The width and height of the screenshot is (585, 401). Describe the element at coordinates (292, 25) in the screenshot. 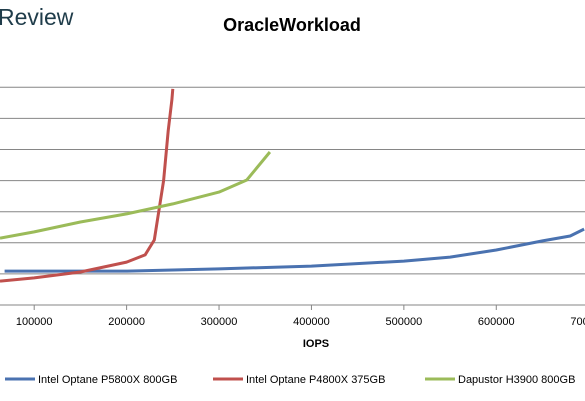

I see `chart-title: OracleWorkload` at that location.